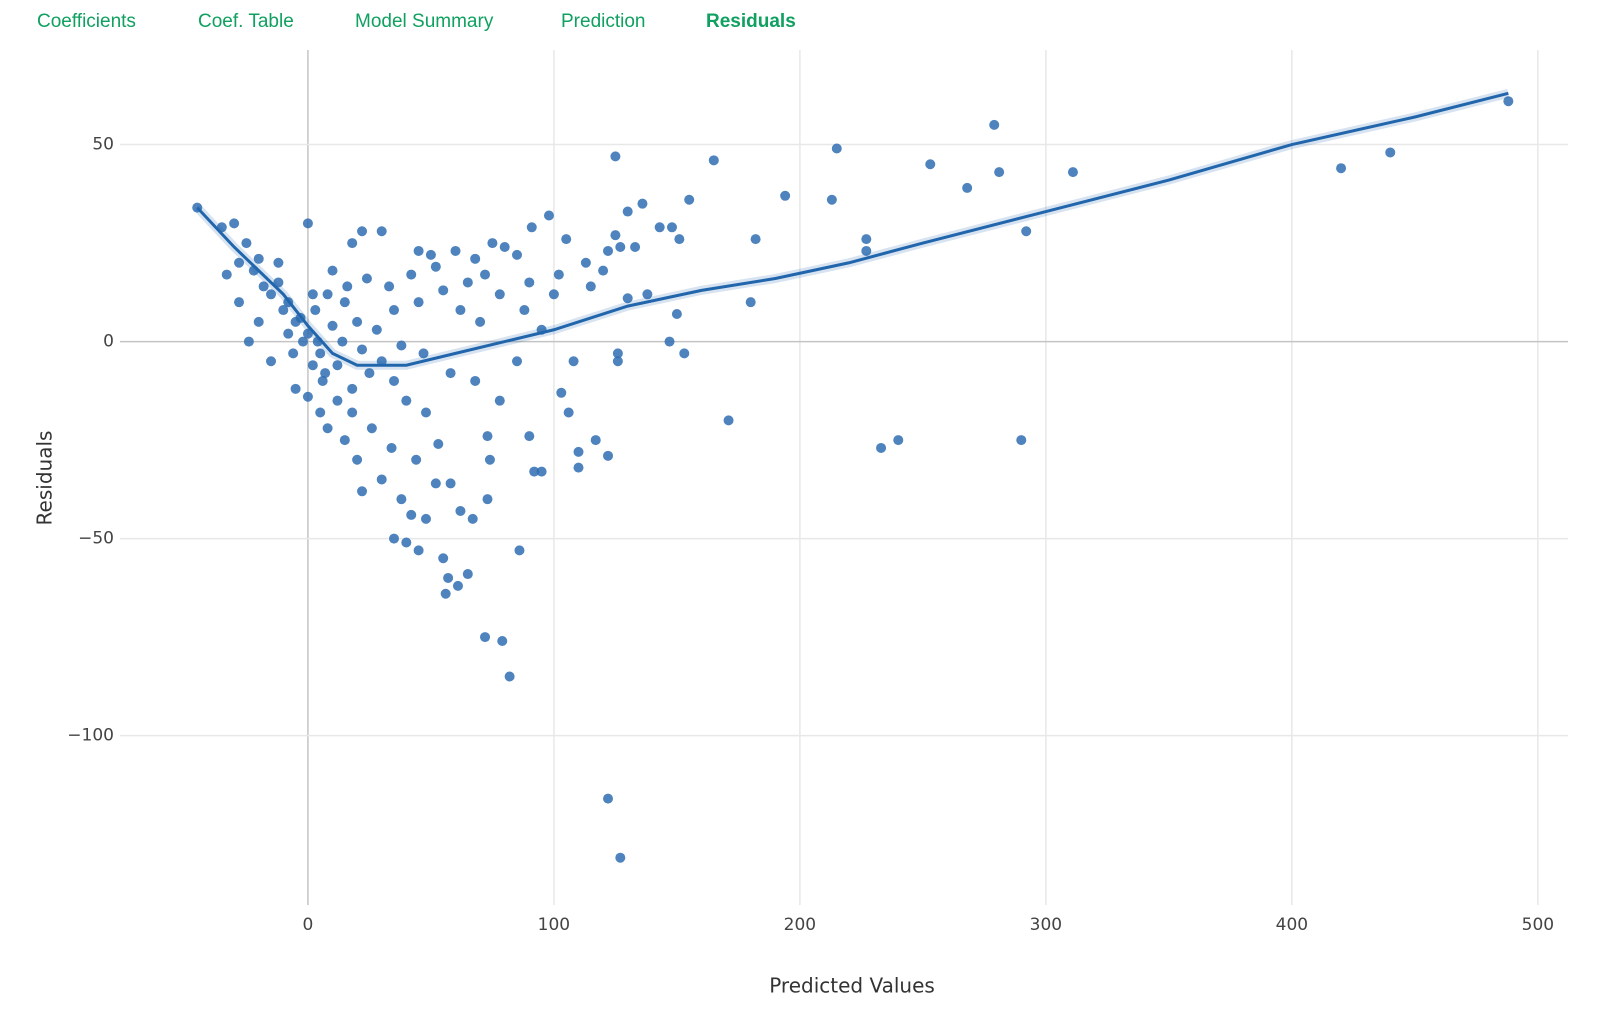  What do you see at coordinates (246, 21) in the screenshot?
I see `tab: Coef. Table` at bounding box center [246, 21].